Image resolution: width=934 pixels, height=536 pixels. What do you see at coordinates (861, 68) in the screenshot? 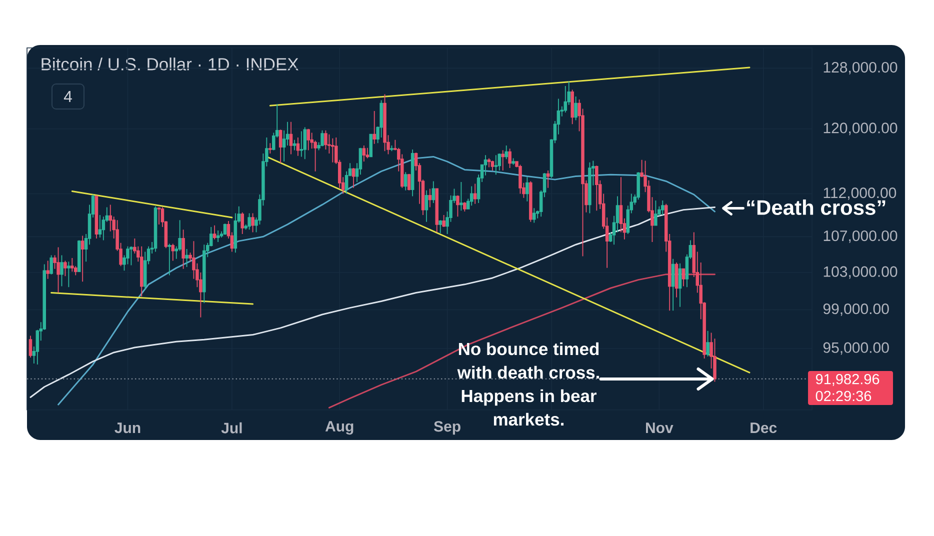
I see `y-tick-label: 128,000.00` at bounding box center [861, 68].